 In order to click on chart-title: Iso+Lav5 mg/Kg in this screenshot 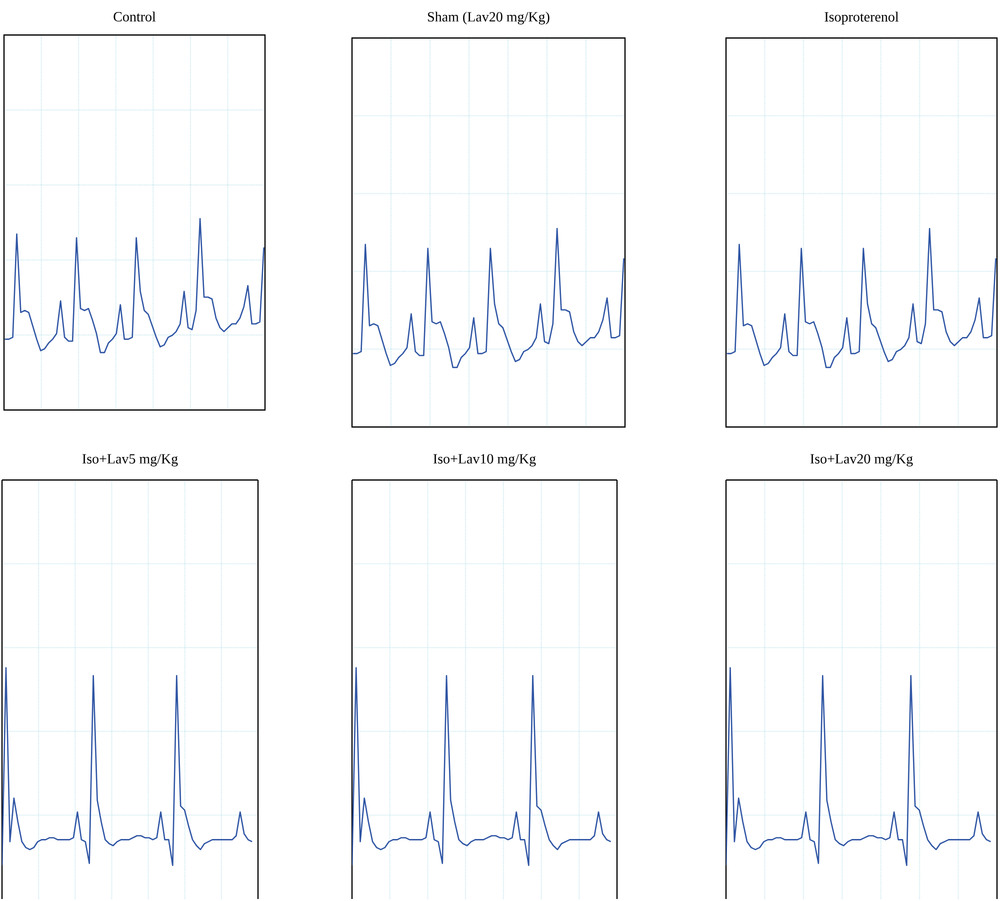, I will do `click(130, 460)`.